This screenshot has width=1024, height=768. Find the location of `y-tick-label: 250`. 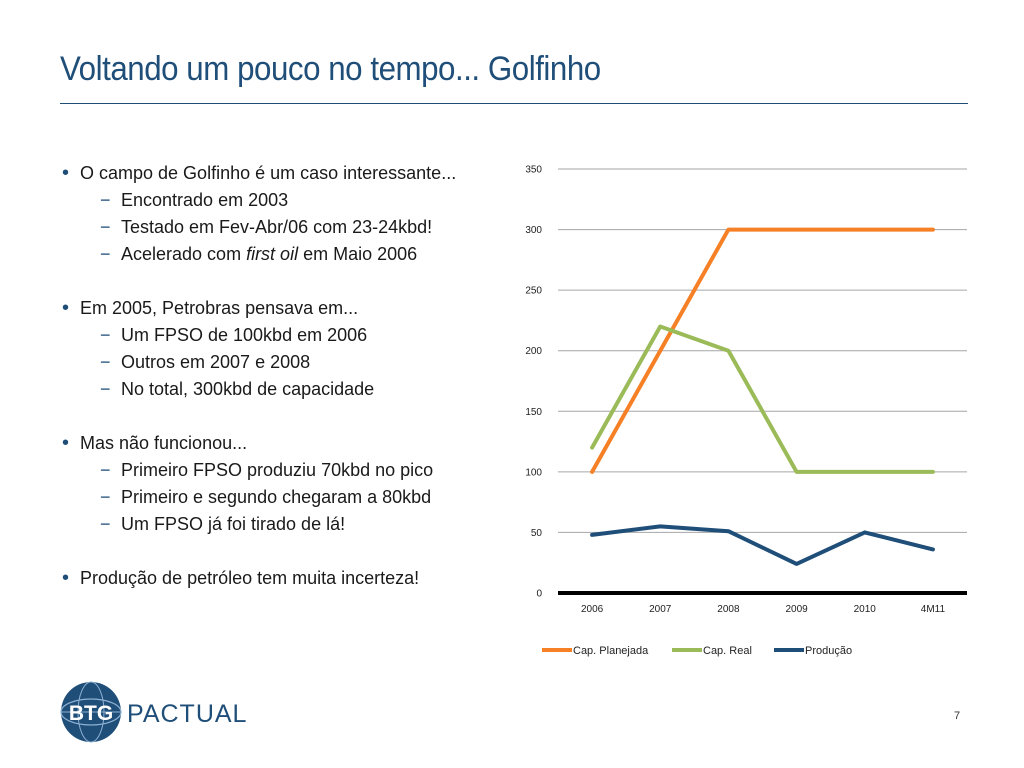

y-tick-label: 250 is located at coordinates (533, 291).